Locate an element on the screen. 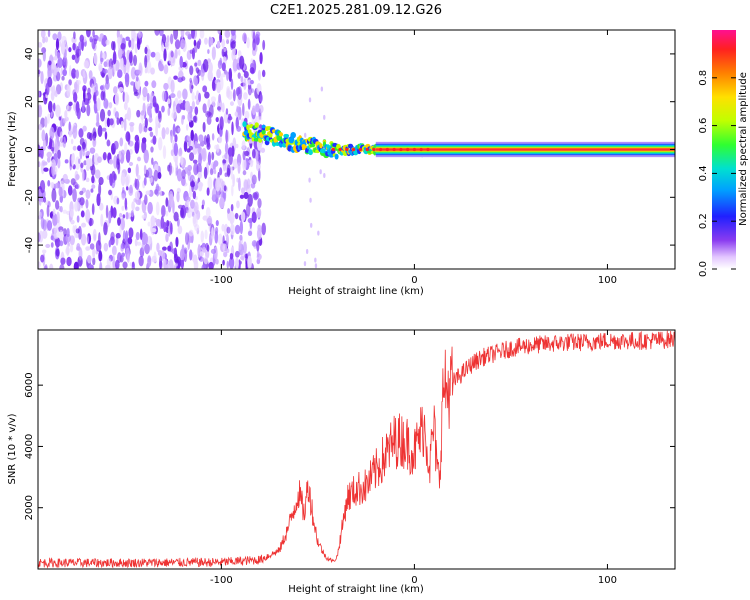  colorbar-label: Normalized spectral amplitude is located at coordinates (743, 149).